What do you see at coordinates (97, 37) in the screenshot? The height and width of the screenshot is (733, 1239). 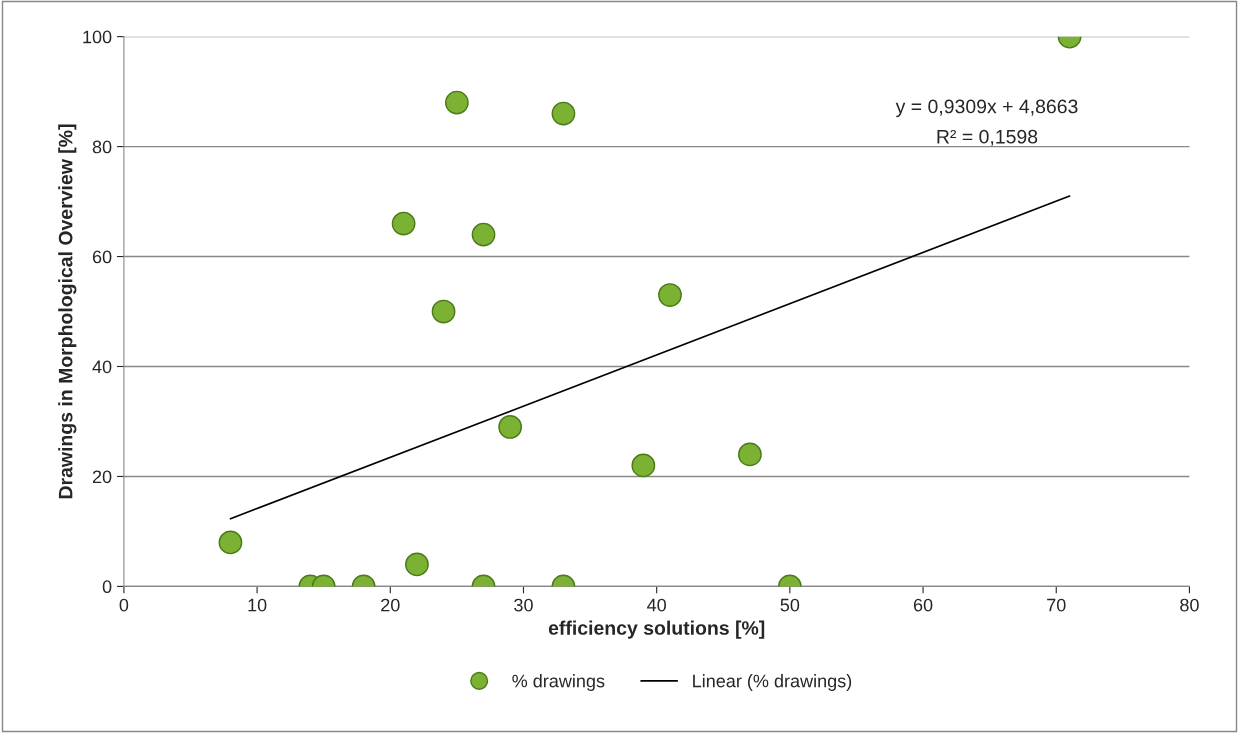 I see `y-tick-label: 100` at bounding box center [97, 37].